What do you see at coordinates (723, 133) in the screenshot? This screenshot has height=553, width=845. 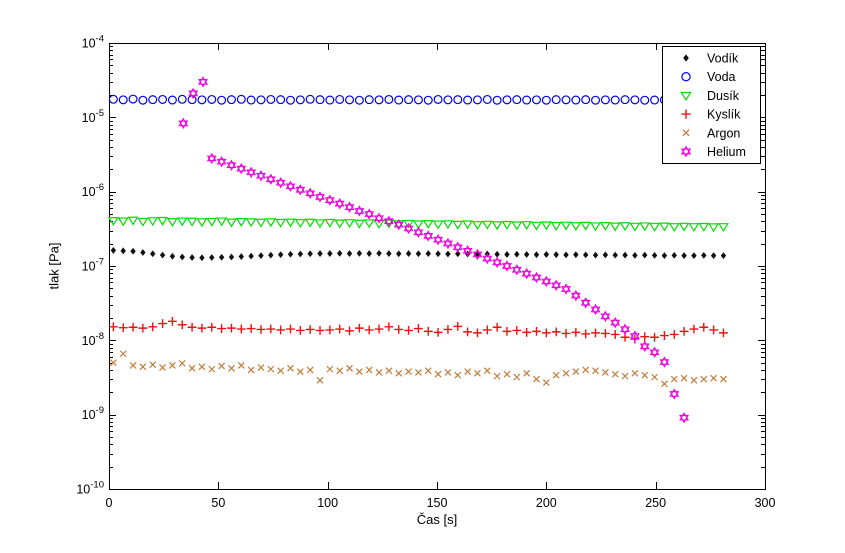 I see `legend-label: Argon` at bounding box center [723, 133].